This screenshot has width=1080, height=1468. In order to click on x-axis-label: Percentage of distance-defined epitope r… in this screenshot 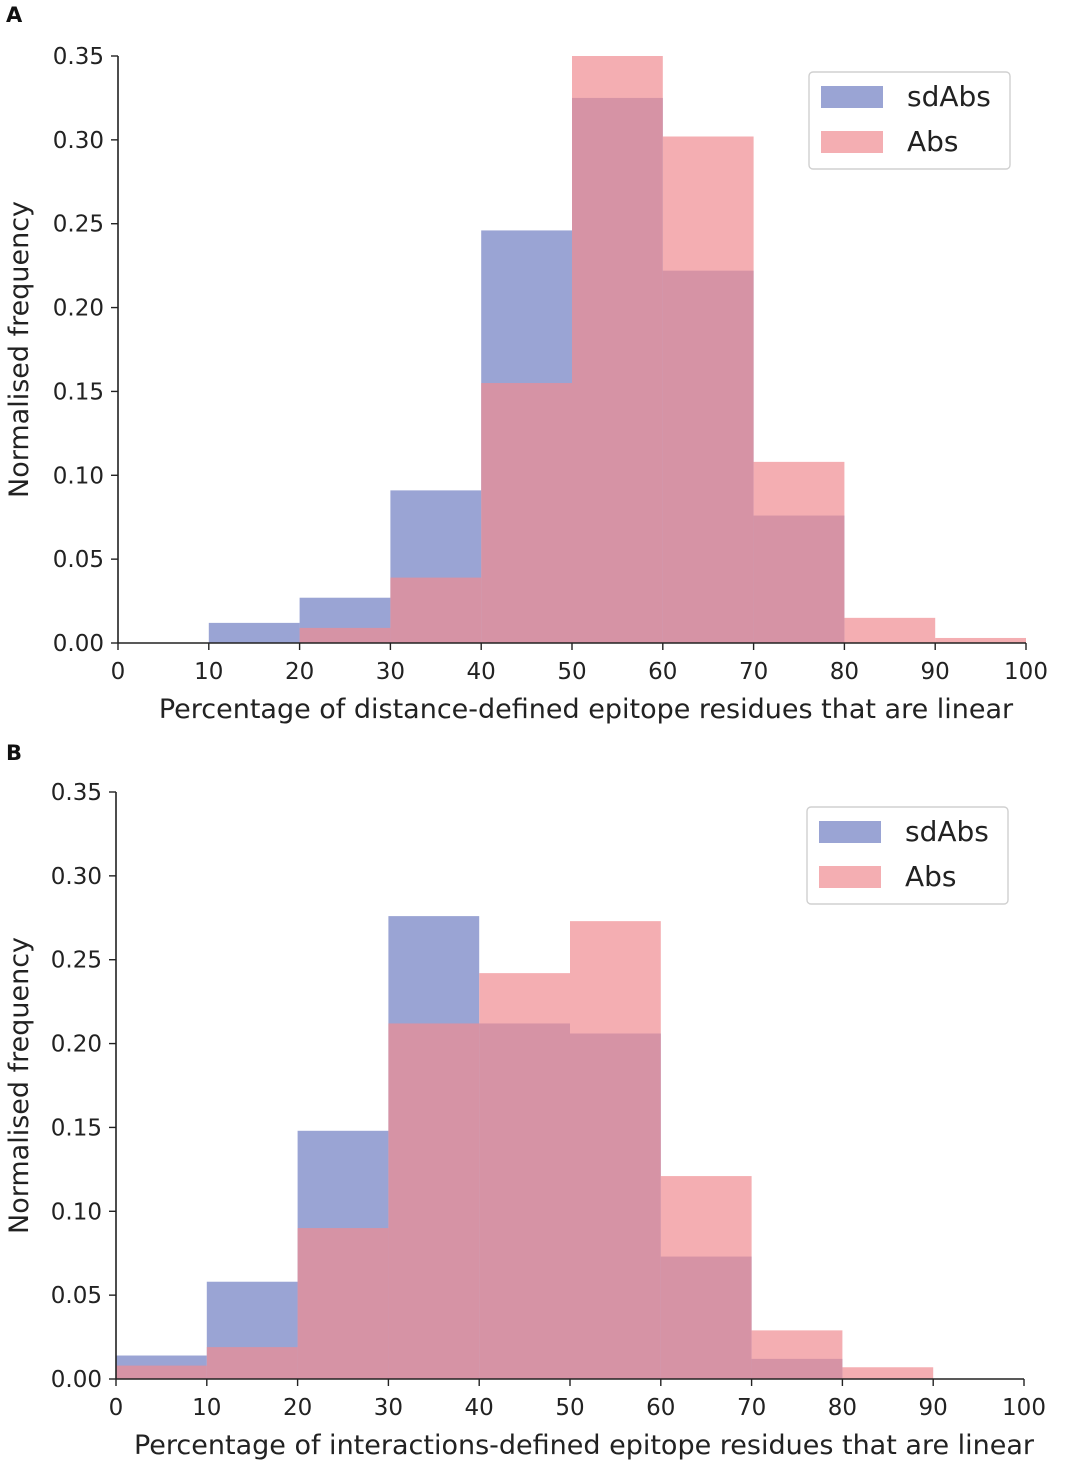, I will do `click(586, 709)`.